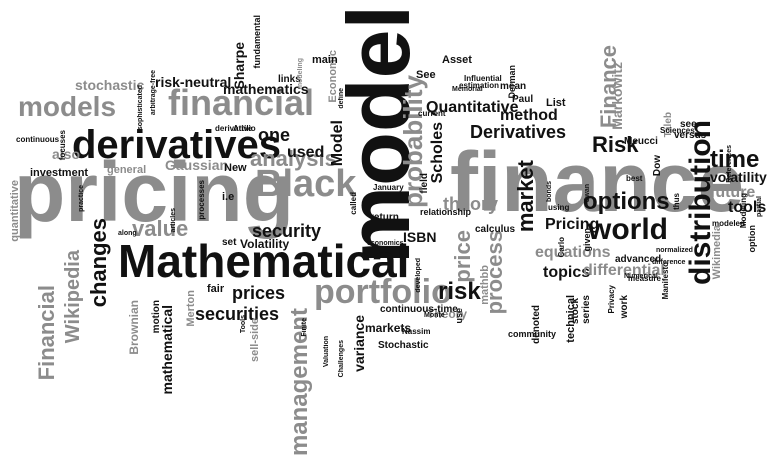  Describe the element at coordinates (495, 229) in the screenshot. I see `word-96: calculus` at that location.